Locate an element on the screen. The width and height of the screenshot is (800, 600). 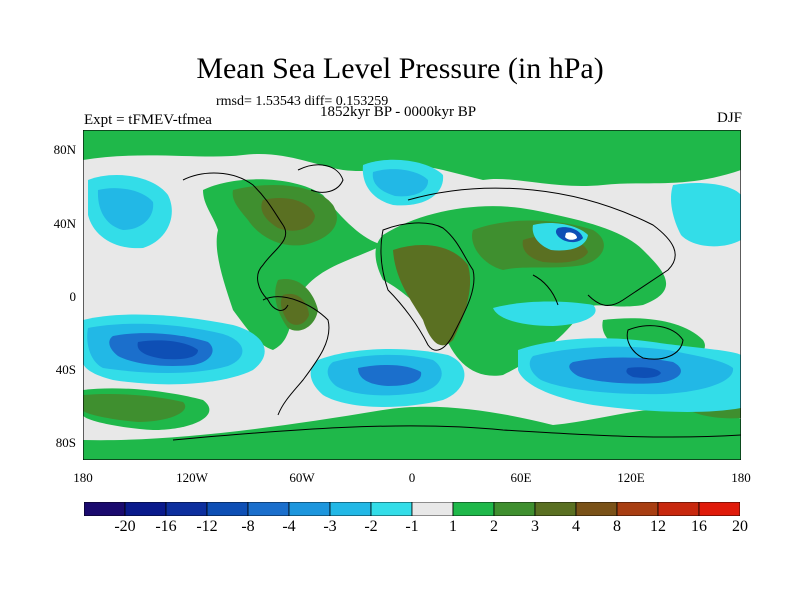
lat-label: 80S is located at coordinates (65, 442).